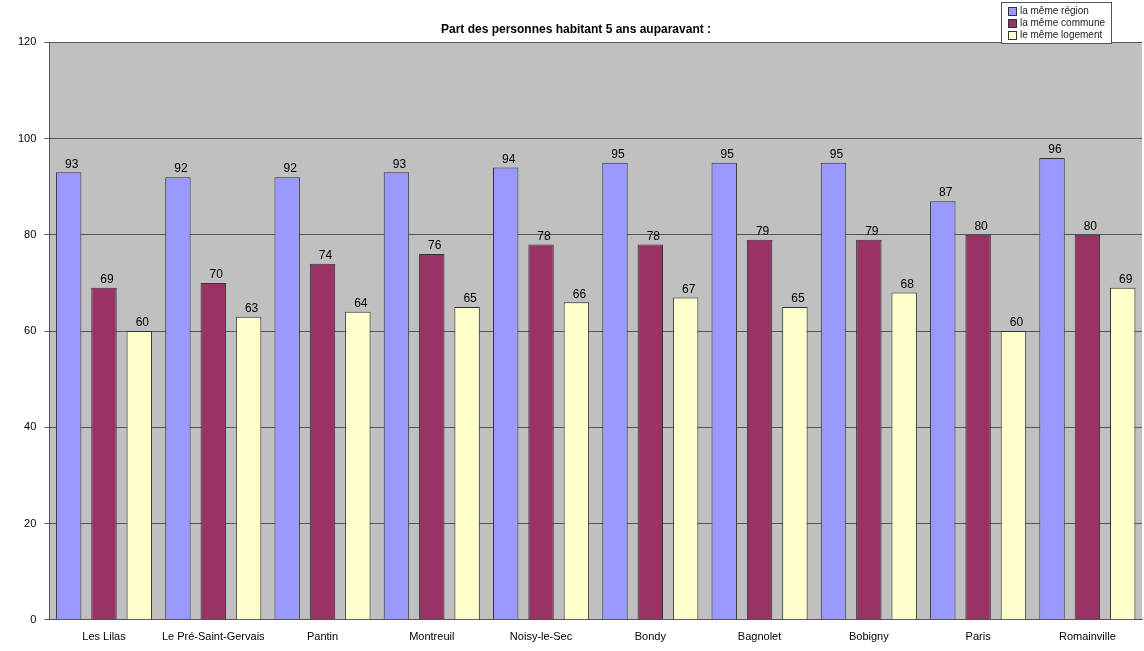  I want to click on y-tick-label: 20, so click(30, 522).